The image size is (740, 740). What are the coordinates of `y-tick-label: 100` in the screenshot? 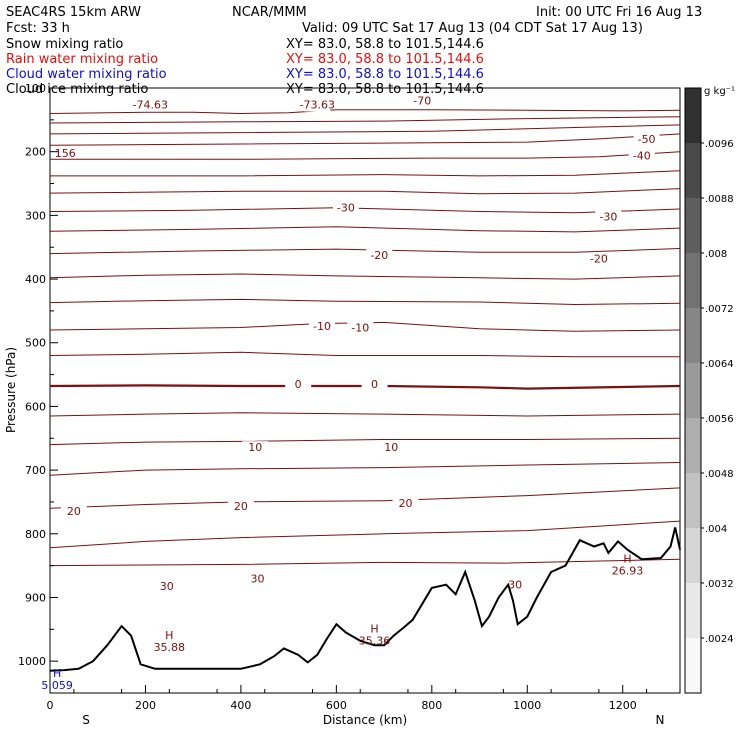 It's located at (35, 88).